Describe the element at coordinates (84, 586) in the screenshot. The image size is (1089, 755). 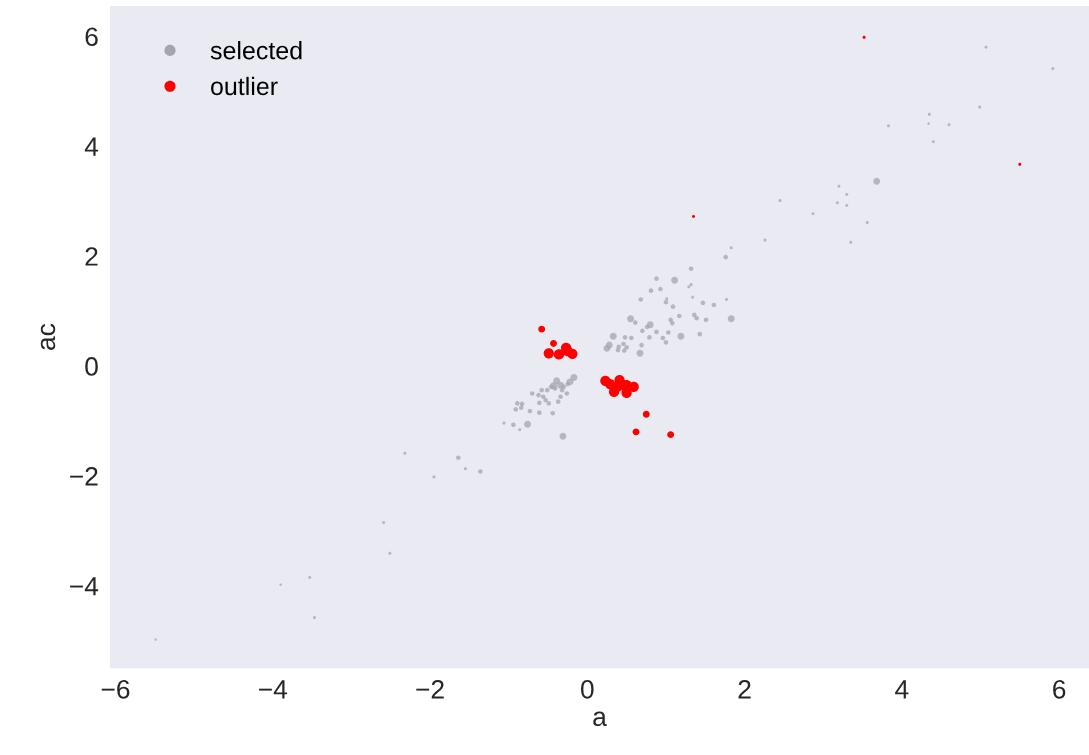
I see `y-tick-label: −4` at that location.